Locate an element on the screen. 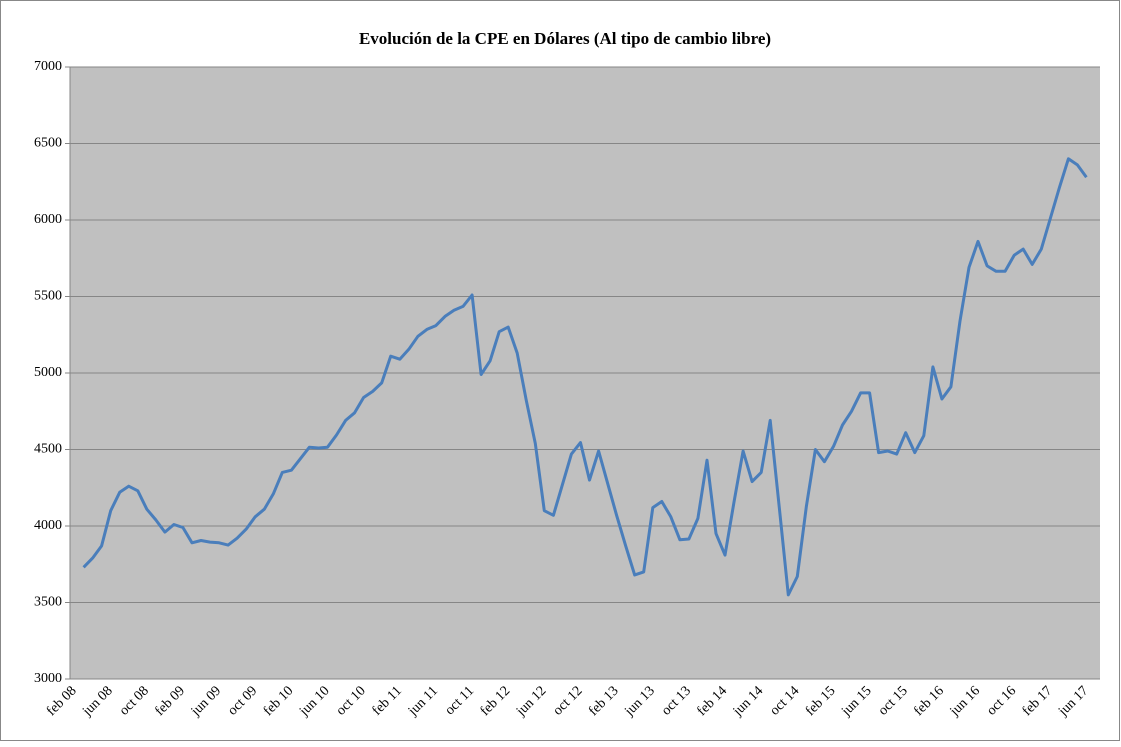  y-tick-label: 4000 is located at coordinates (48, 525).